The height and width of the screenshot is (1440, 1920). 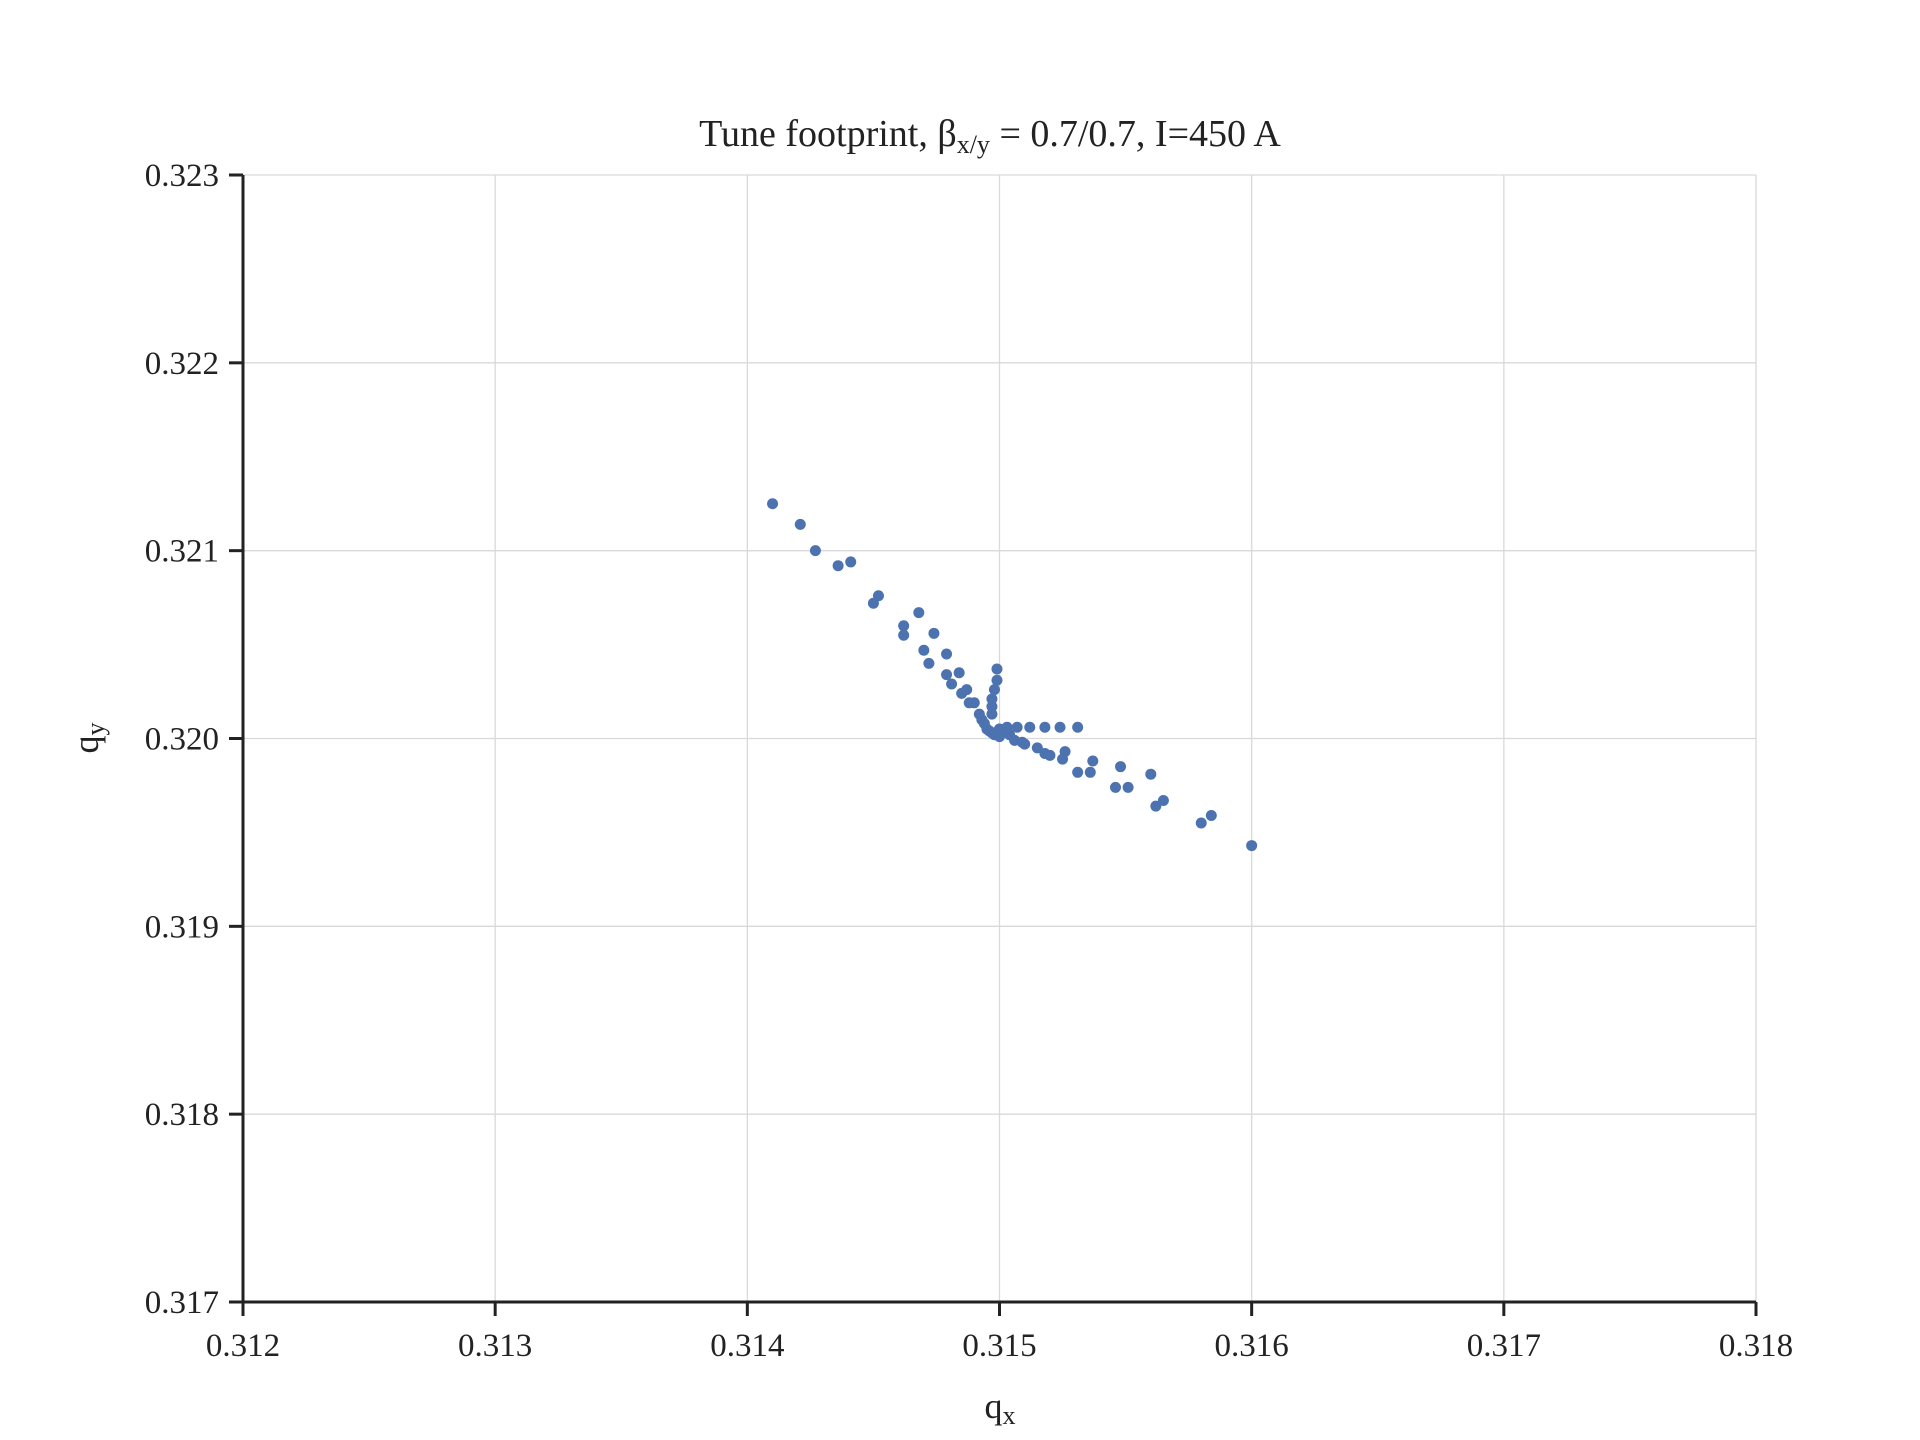 I want to click on y-tick-label: 0.323, so click(x=182, y=176).